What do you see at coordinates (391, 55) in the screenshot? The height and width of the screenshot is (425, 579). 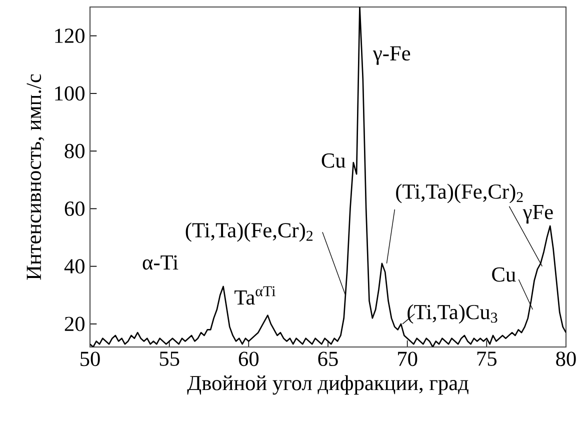 I see `annotation: γ-Fe` at bounding box center [391, 55].